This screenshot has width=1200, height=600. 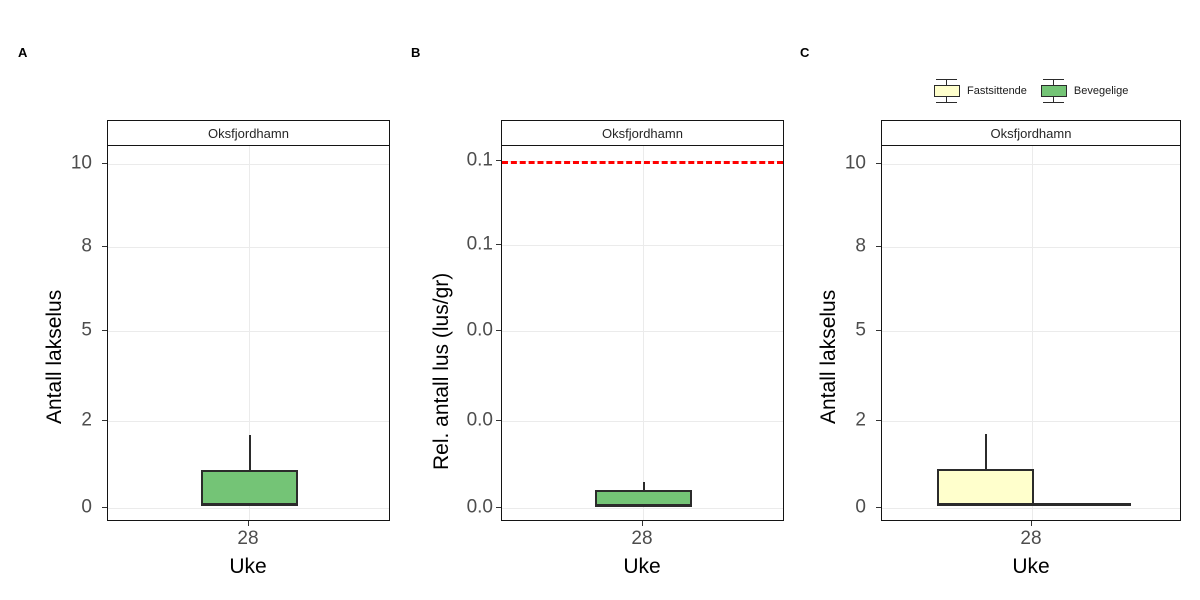 What do you see at coordinates (249, 504) in the screenshot?
I see `median-a-28-bevegelige` at bounding box center [249, 504].